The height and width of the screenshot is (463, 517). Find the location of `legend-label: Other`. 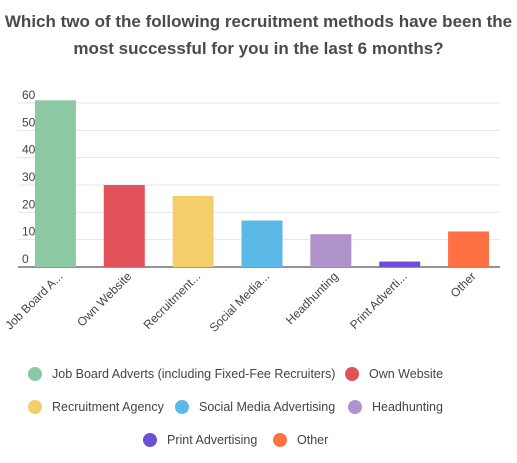

legend-label: Other is located at coordinates (313, 440).